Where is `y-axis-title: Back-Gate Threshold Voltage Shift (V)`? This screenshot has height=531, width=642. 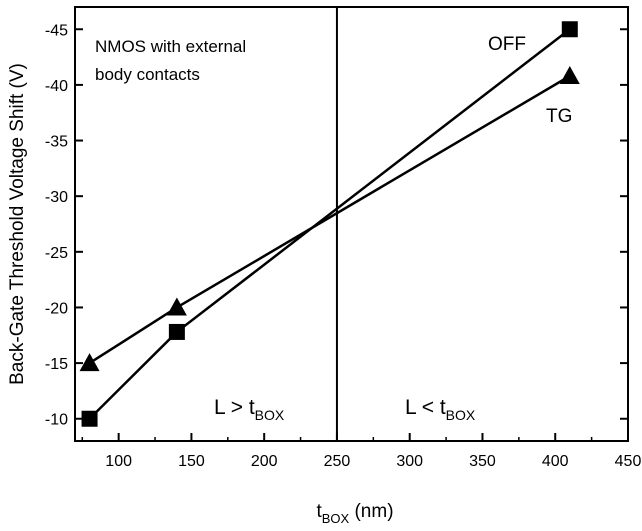 y-axis-title: Back-Gate Threshold Voltage Shift (V) is located at coordinates (17, 224).